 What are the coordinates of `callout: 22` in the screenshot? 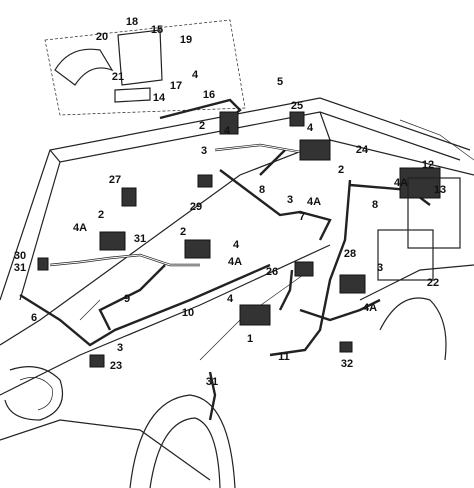 It's located at (433, 283).